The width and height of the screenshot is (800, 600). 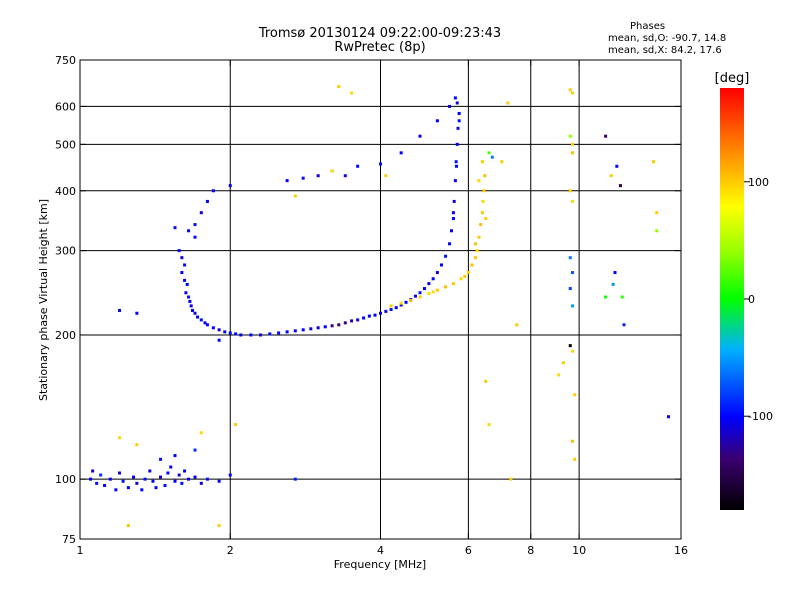 What do you see at coordinates (65, 479) in the screenshot?
I see `y-tick-label: 100` at bounding box center [65, 479].